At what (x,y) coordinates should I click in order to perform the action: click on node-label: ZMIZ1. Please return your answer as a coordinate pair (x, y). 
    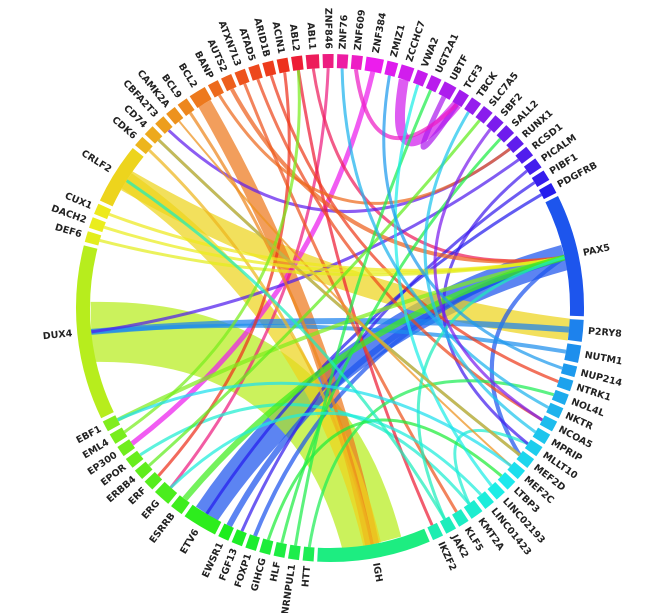
    Looking at the image, I should click on (398, 40).